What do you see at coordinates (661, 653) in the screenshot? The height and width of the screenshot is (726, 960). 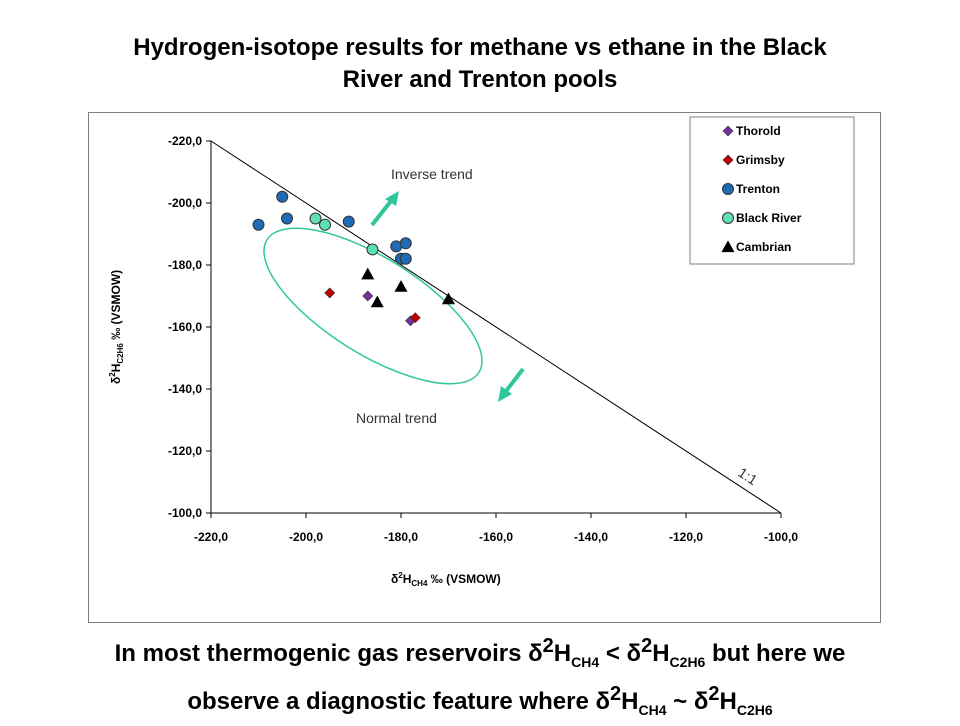 I see `caption-h-2: H` at bounding box center [661, 653].